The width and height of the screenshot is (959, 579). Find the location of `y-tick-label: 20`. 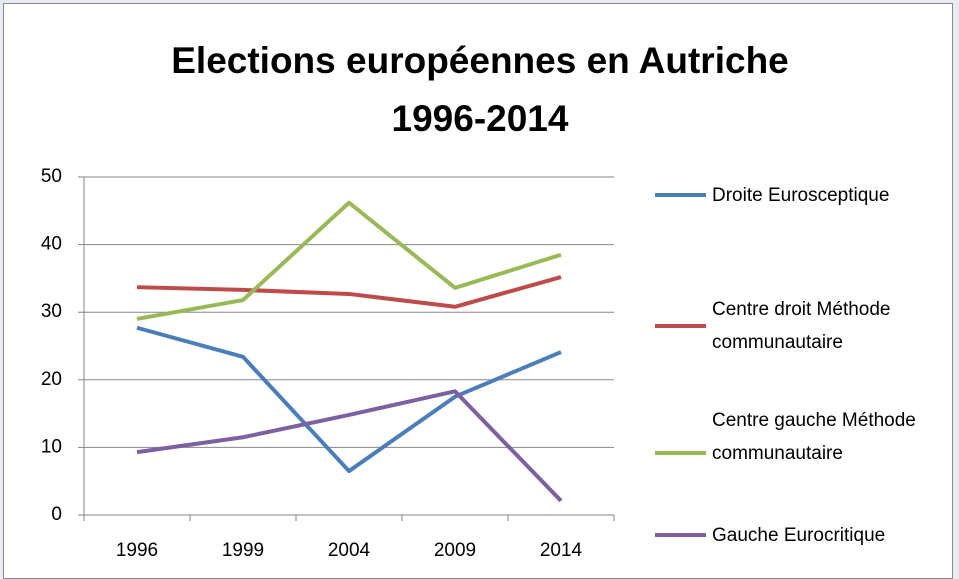

y-tick-label: 20 is located at coordinates (51, 379).